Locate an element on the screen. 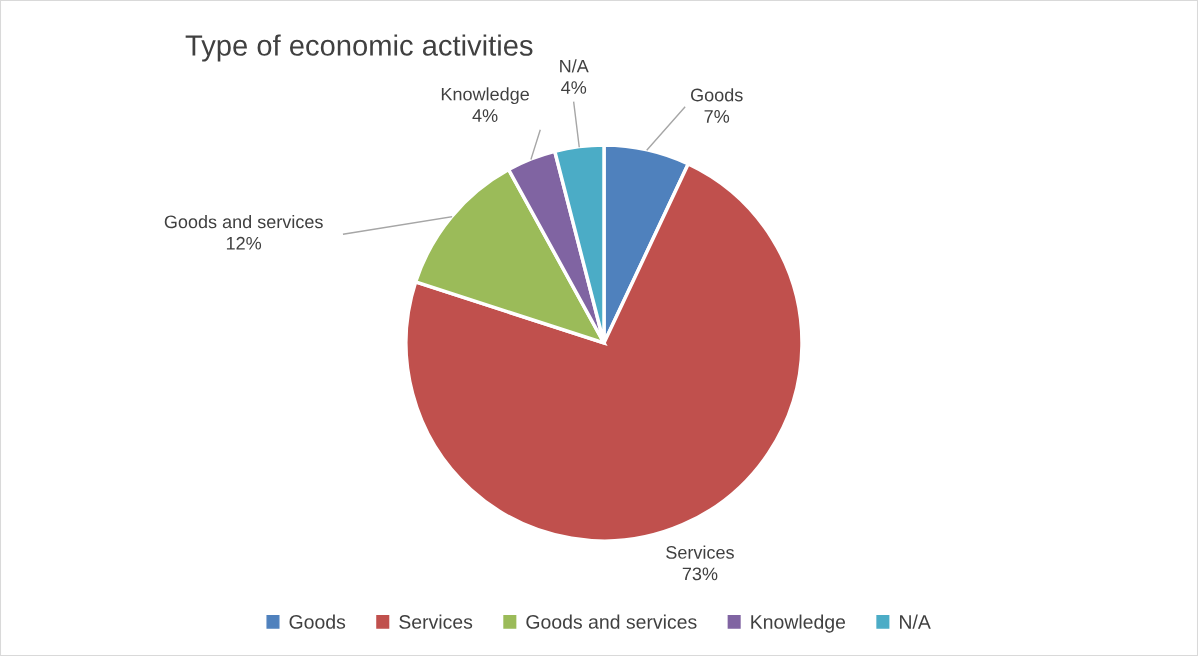  slice-label: Services is located at coordinates (700, 552).